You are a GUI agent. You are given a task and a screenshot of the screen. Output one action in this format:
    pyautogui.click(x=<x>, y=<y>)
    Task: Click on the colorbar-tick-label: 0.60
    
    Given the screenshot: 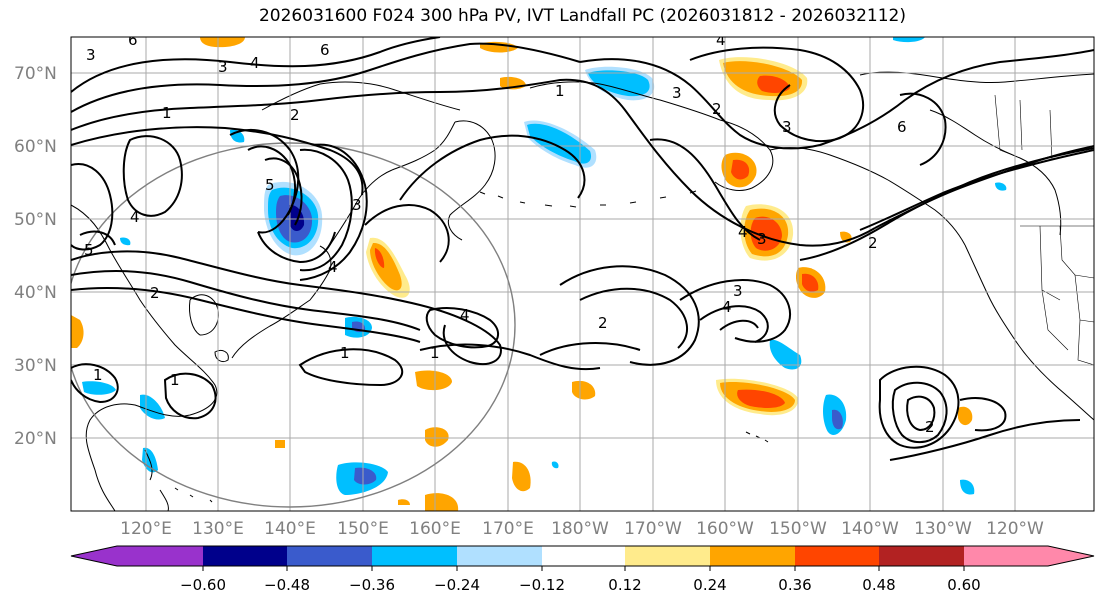 What is the action you would take?
    pyautogui.click(x=963, y=585)
    